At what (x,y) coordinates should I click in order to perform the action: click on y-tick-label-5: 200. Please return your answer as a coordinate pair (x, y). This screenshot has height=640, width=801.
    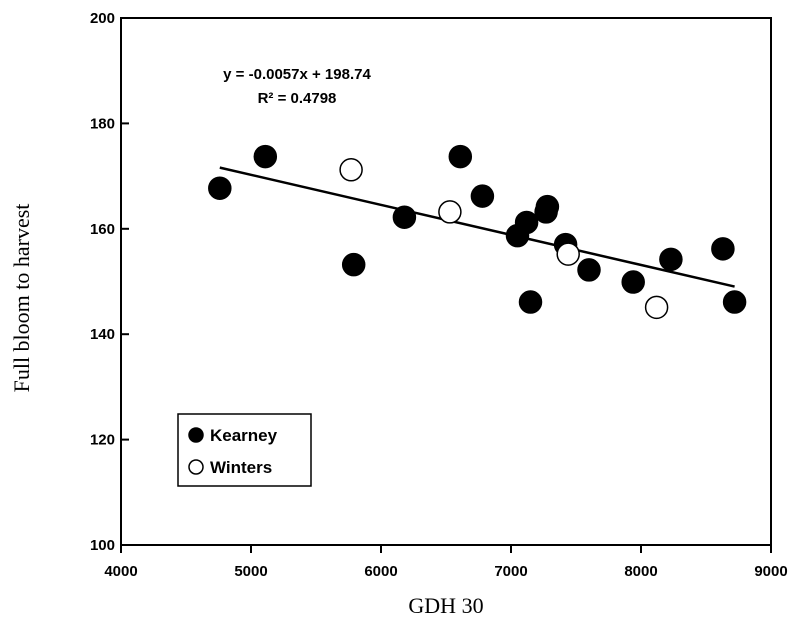
    Looking at the image, I should click on (102, 18).